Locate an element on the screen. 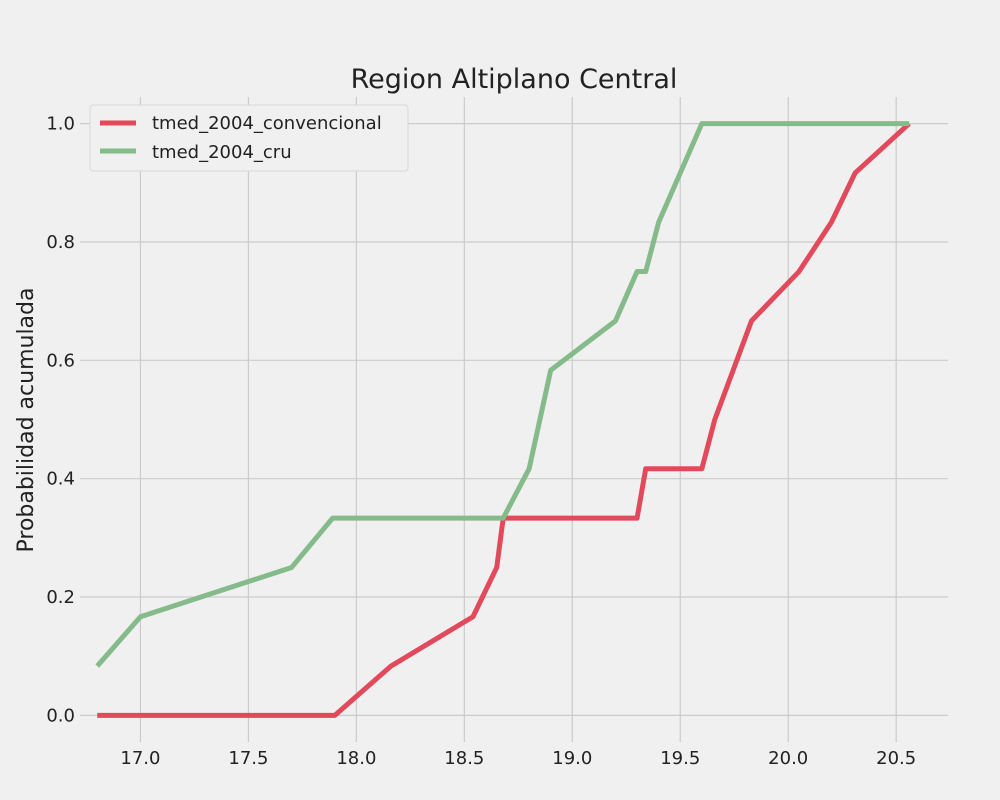  y-tick-label: 1.0 is located at coordinates (60, 124).